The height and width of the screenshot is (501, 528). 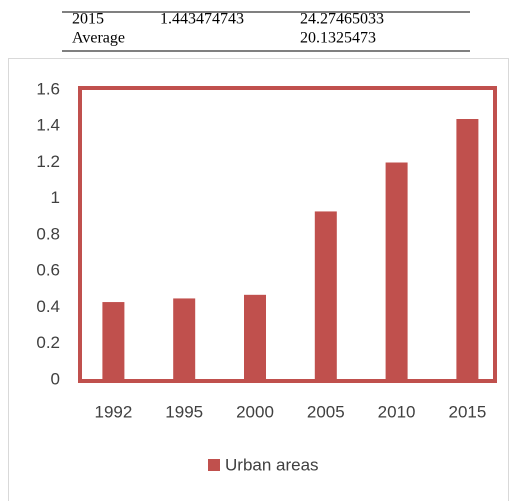 What do you see at coordinates (48, 88) in the screenshot?
I see `y-tick-label: 1.6` at bounding box center [48, 88].